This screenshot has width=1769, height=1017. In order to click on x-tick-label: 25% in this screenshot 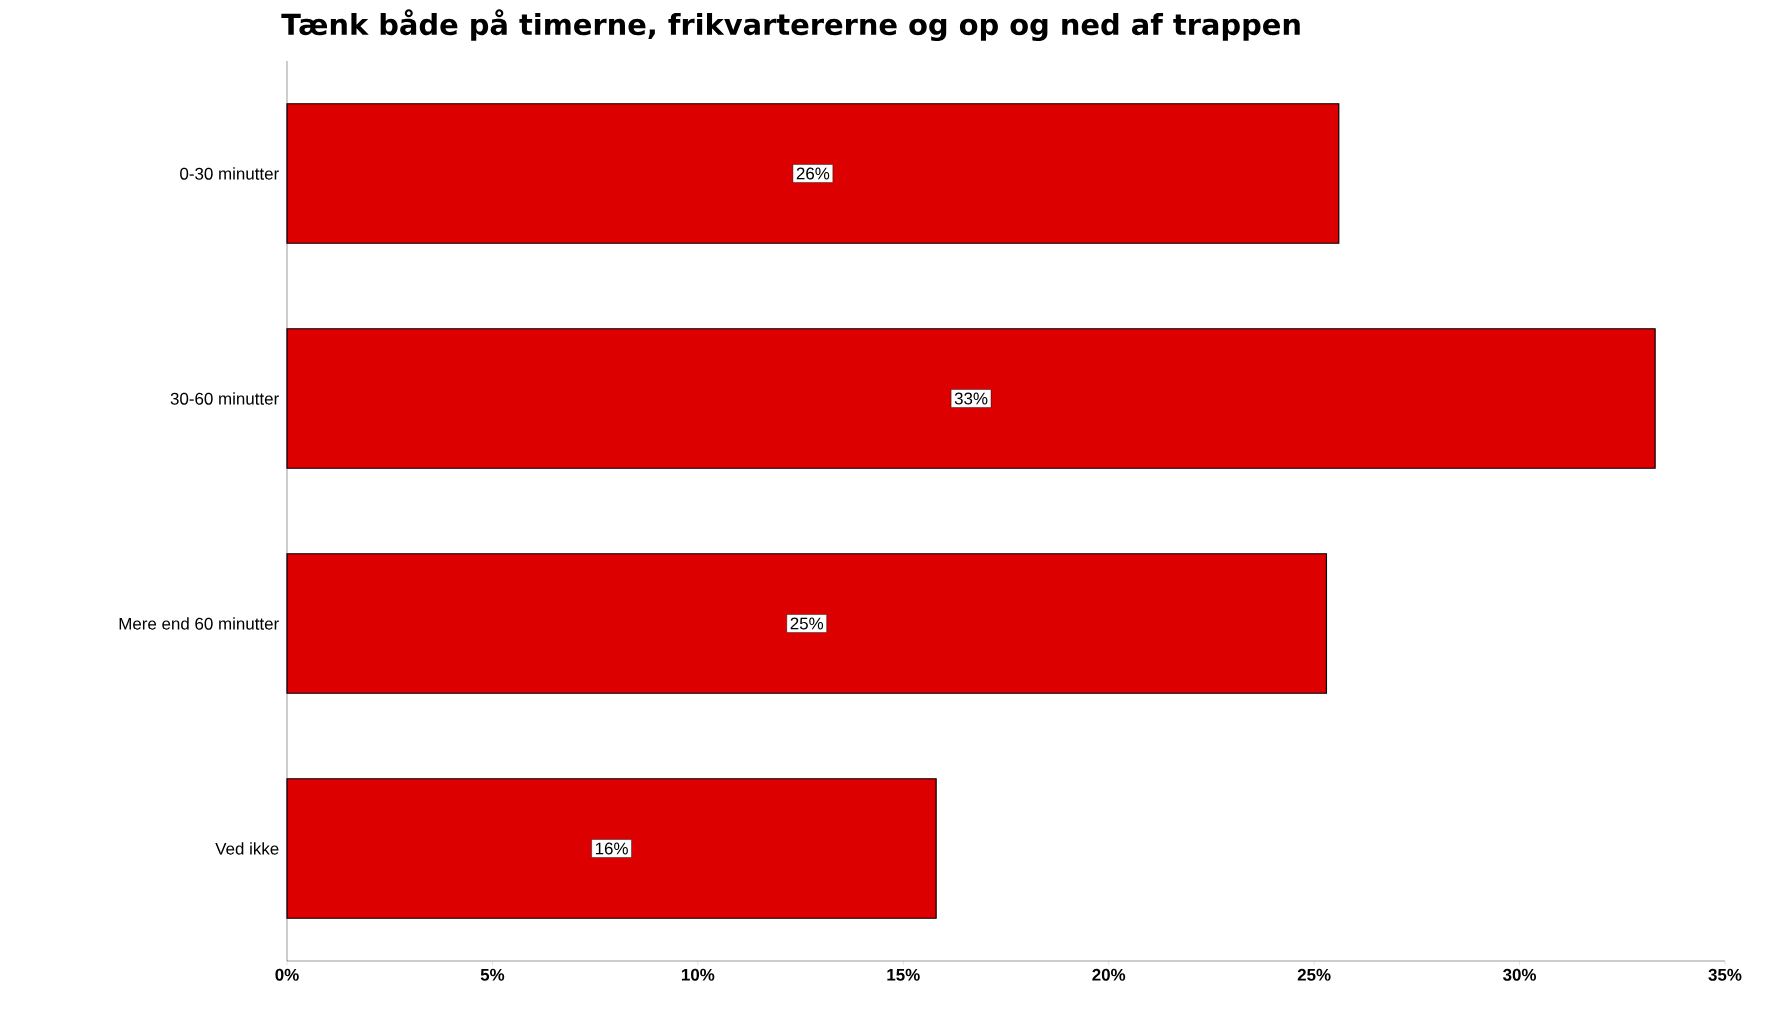, I will do `click(1314, 974)`.